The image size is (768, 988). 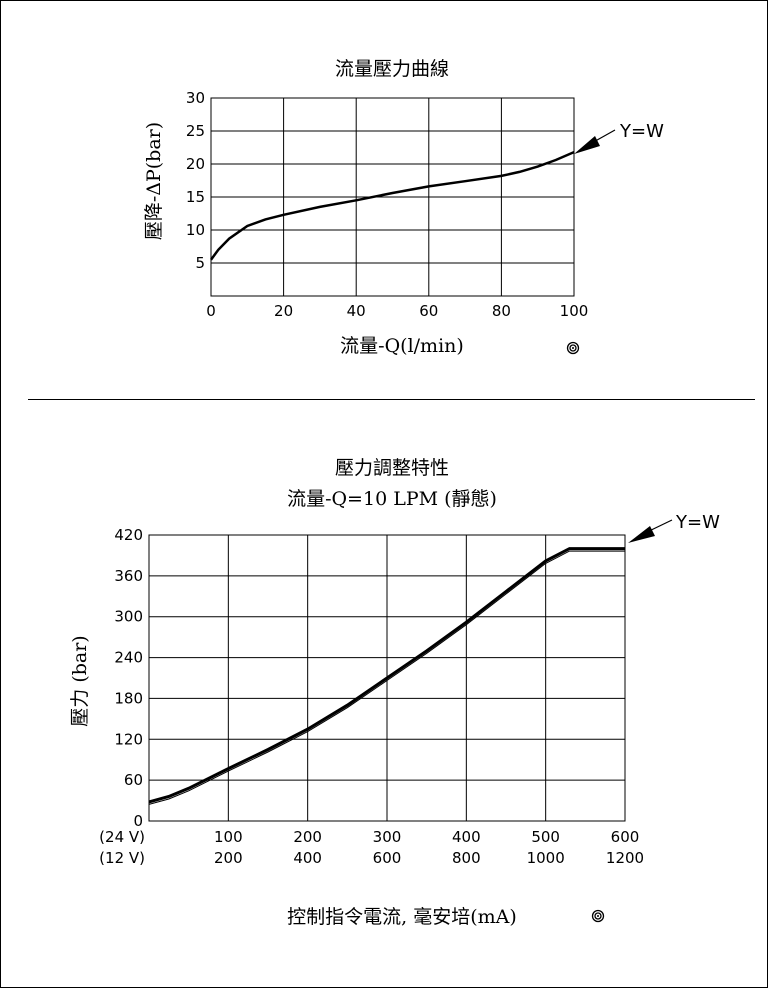 What do you see at coordinates (195, 180) in the screenshot?
I see `chart1-y-ticks: 5 10 15 20 25 30` at bounding box center [195, 180].